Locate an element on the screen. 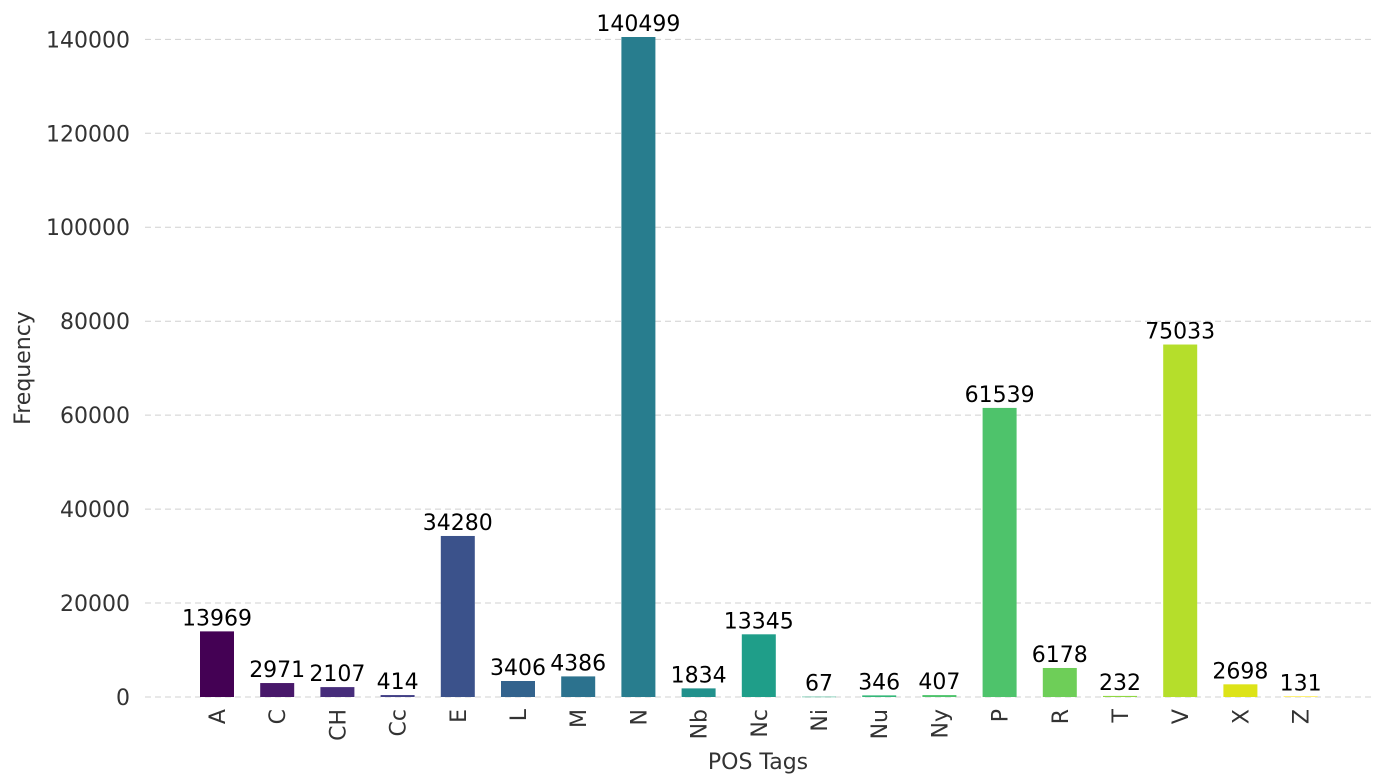 Image resolution: width=1384 pixels, height=784 pixels. bar-Nc is located at coordinates (758, 665).